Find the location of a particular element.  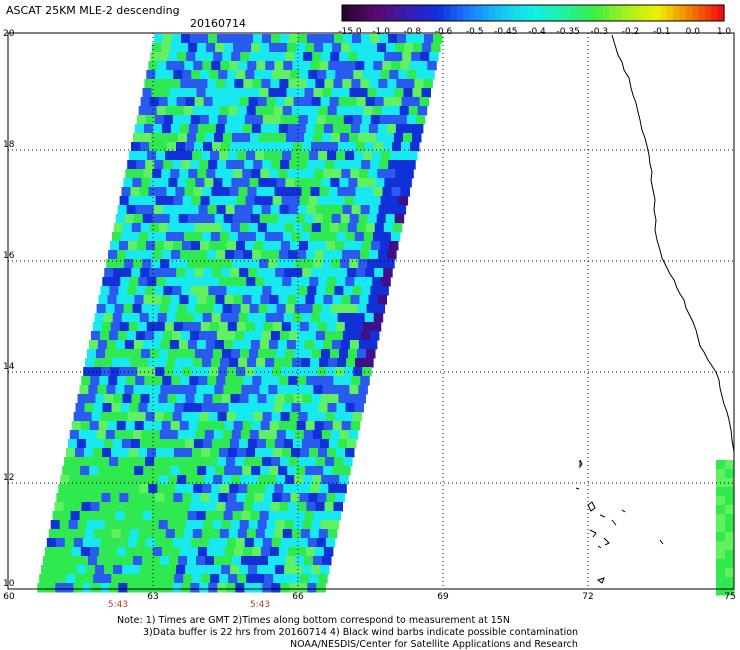

colorbar-swatch is located at coordinates (619, 13).